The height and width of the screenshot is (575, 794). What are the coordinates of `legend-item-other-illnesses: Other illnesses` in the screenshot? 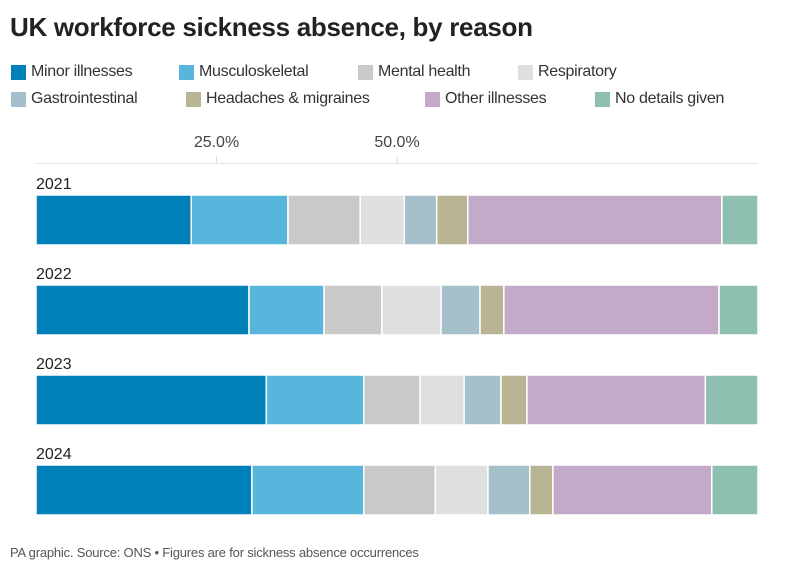 It's located at (486, 99).